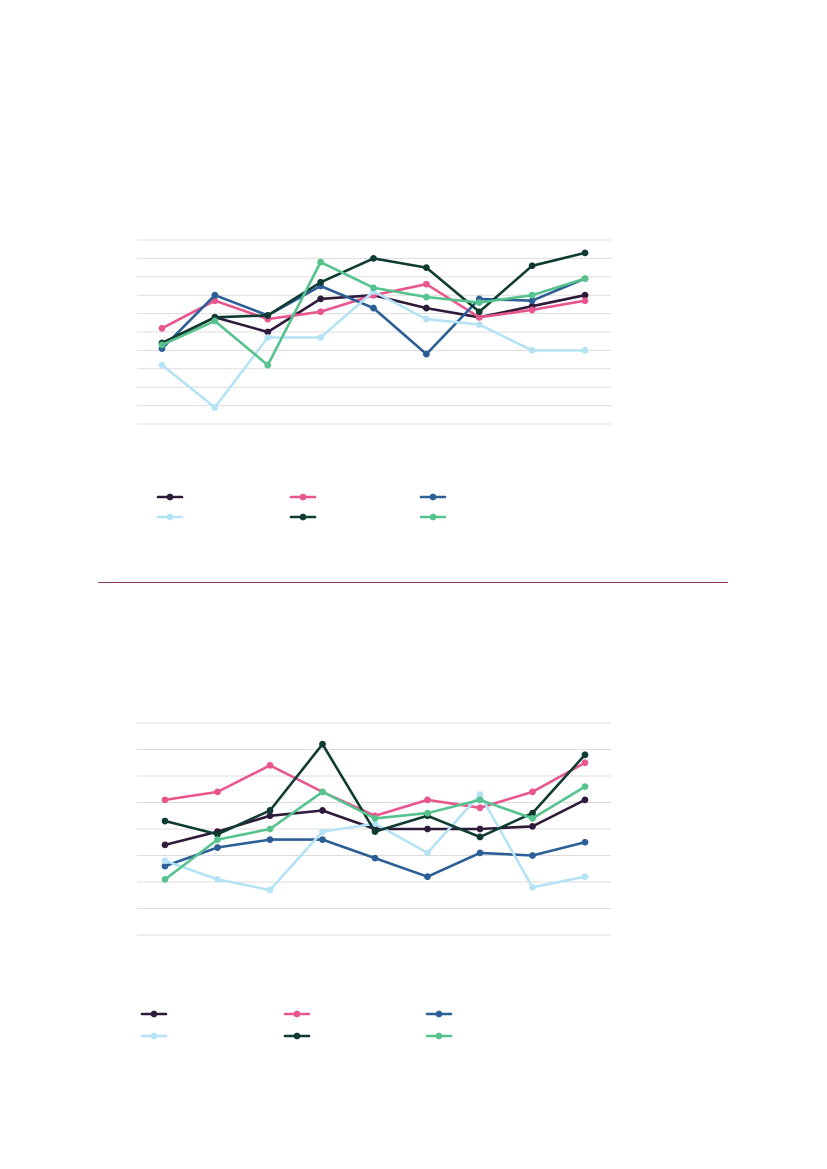  Describe the element at coordinates (413, 582) in the screenshot. I see `section-divider` at that location.